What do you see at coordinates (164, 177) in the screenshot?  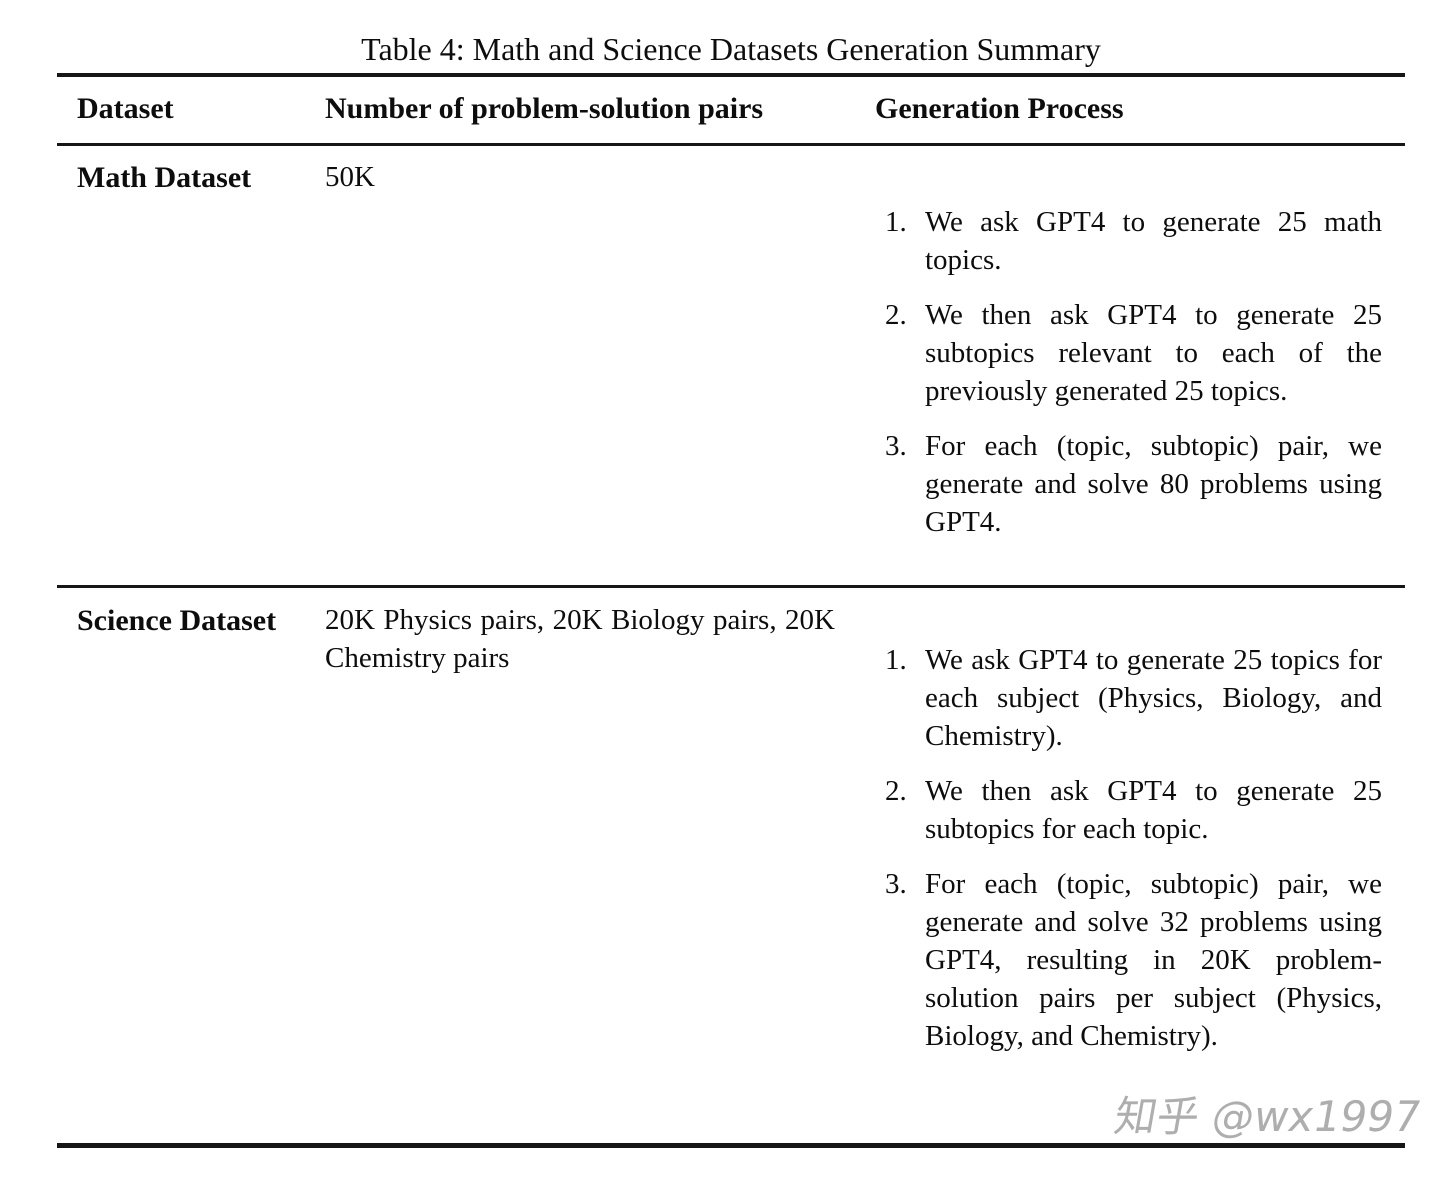 I see `dataset-name: Math Dataset` at bounding box center [164, 177].